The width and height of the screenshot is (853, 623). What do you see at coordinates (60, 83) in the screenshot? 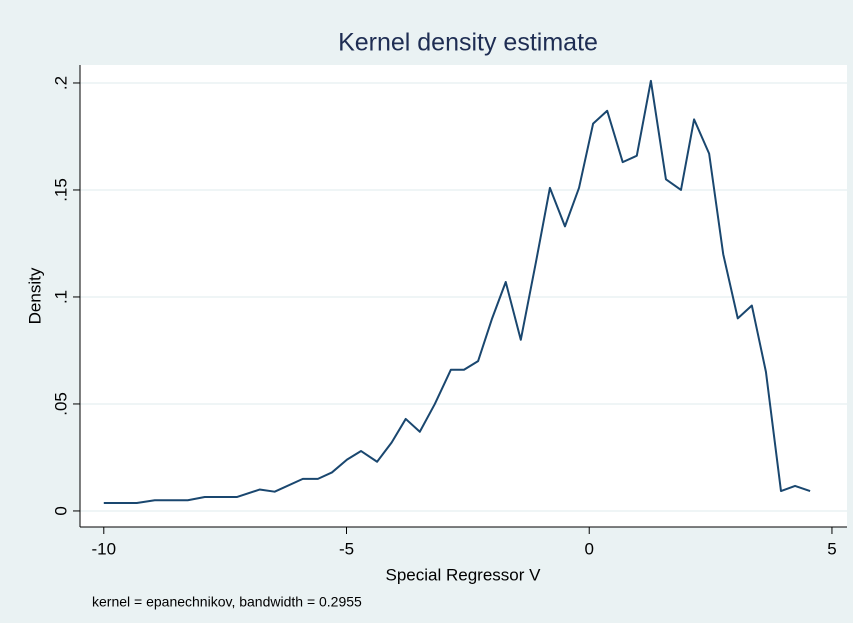
I see `y-tick-label: .2` at bounding box center [60, 83].